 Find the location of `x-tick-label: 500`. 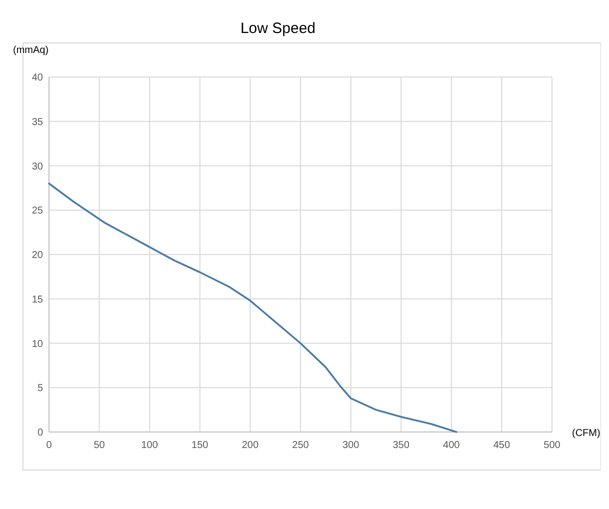

x-tick-label: 500 is located at coordinates (552, 445).